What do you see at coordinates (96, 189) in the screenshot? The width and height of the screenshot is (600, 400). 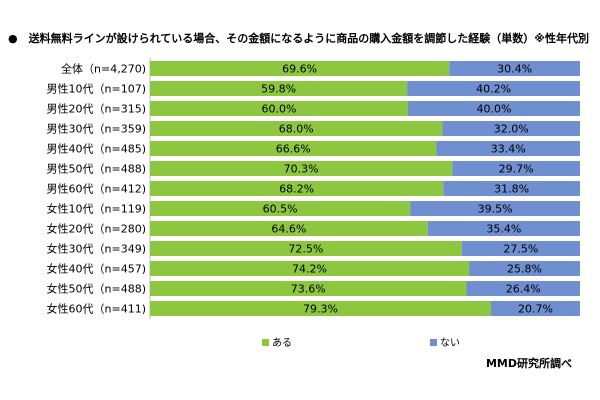 I see `category-label: 男性60代（n=412)` at bounding box center [96, 189].